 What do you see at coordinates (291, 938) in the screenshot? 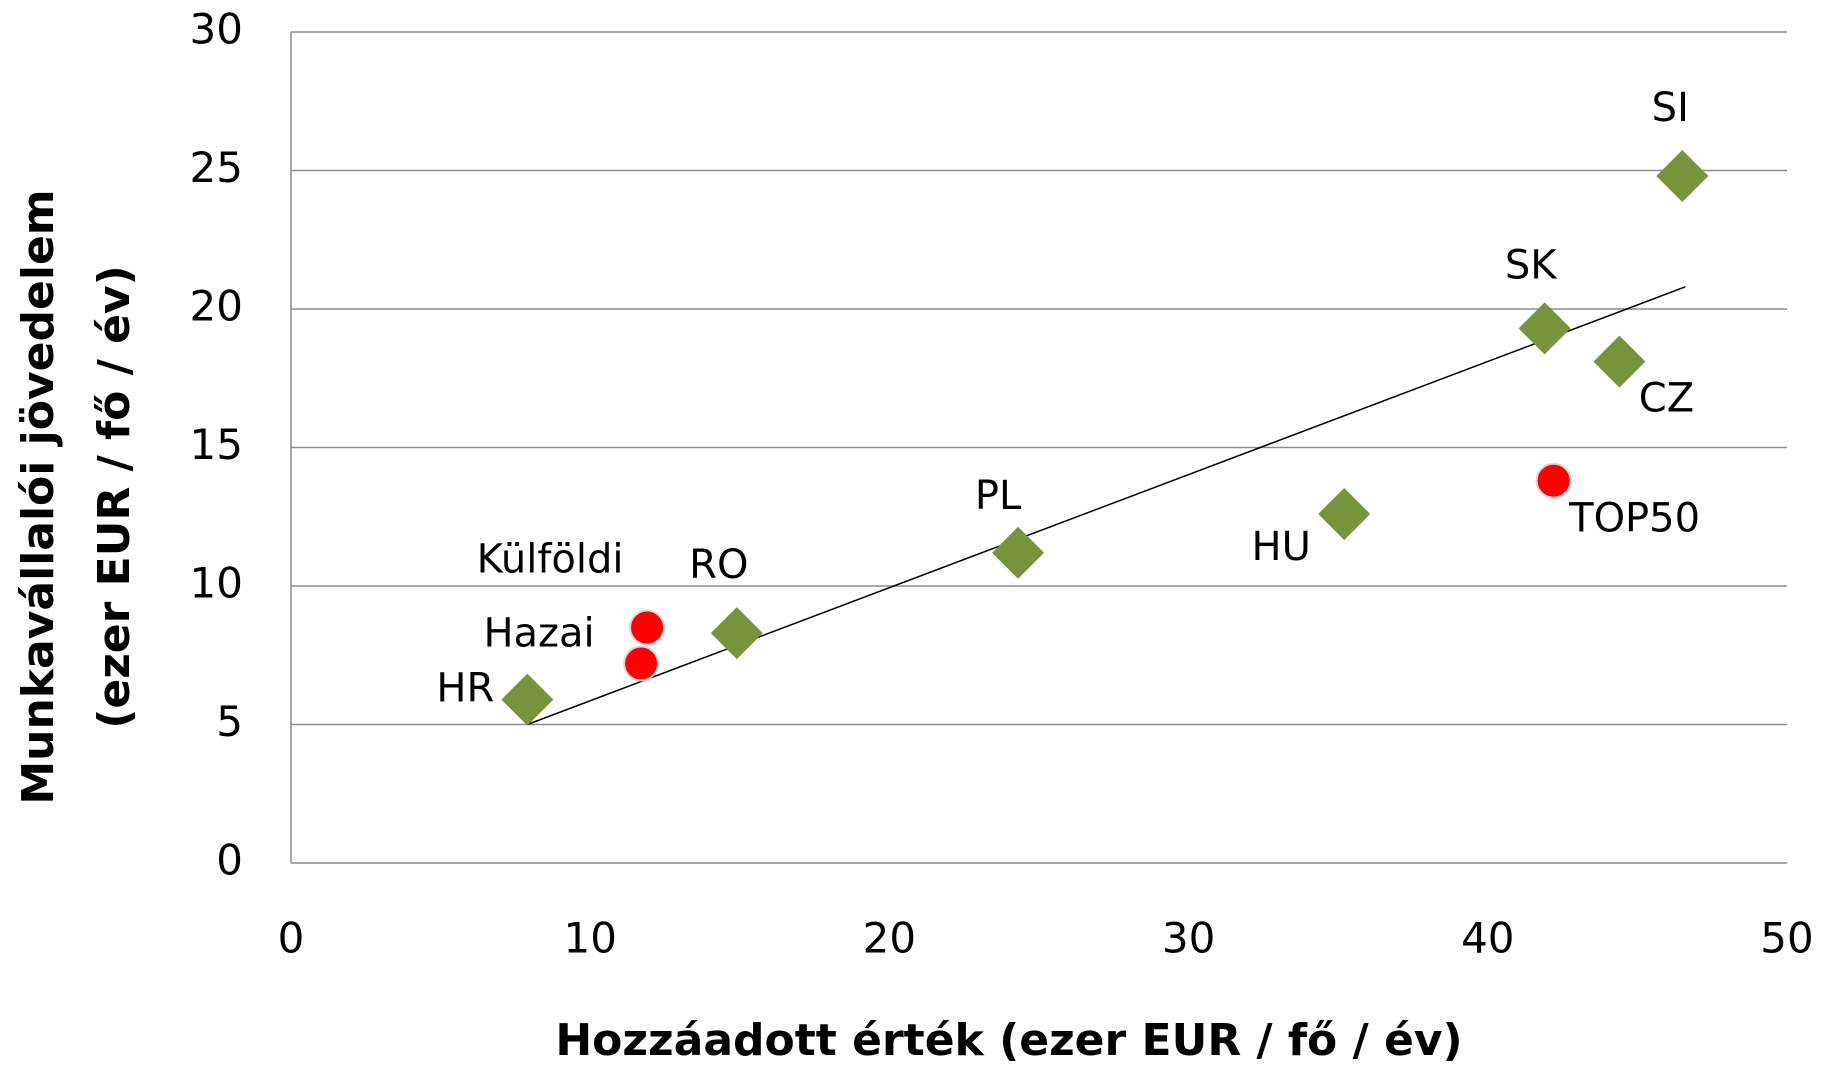
I see `x-tick-label: 0` at bounding box center [291, 938].